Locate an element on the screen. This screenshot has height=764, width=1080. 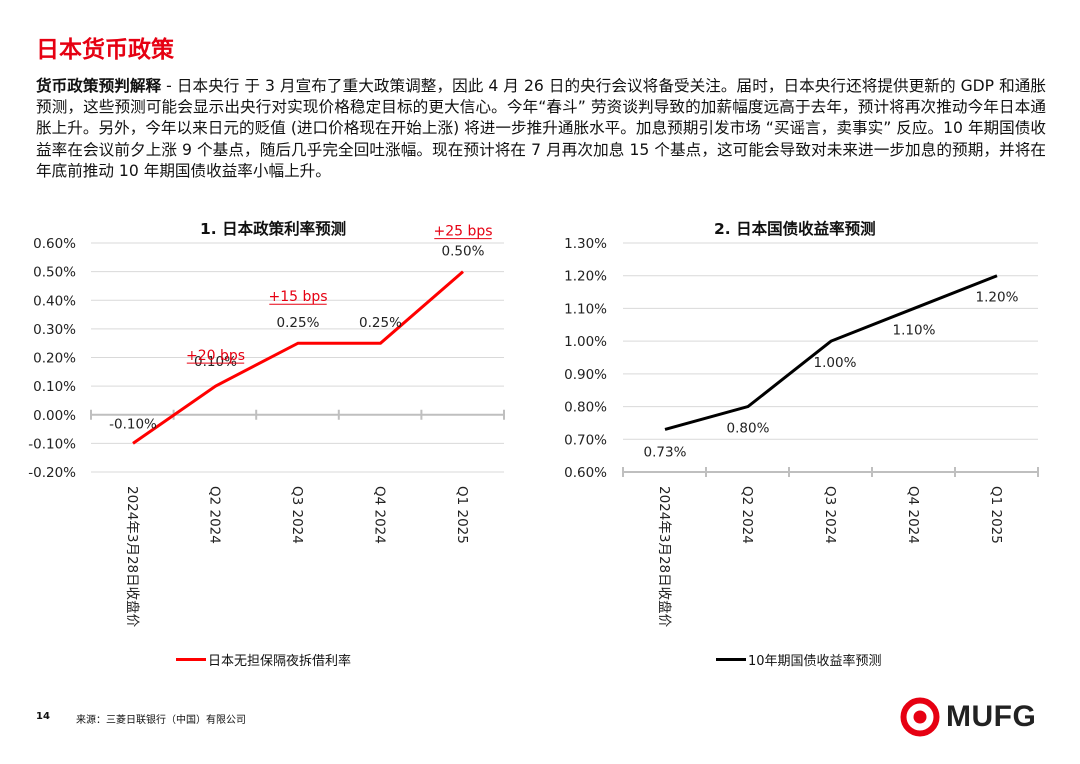
chart1-category-label: 2024年3月28日收盘价 is located at coordinates (132, 557).